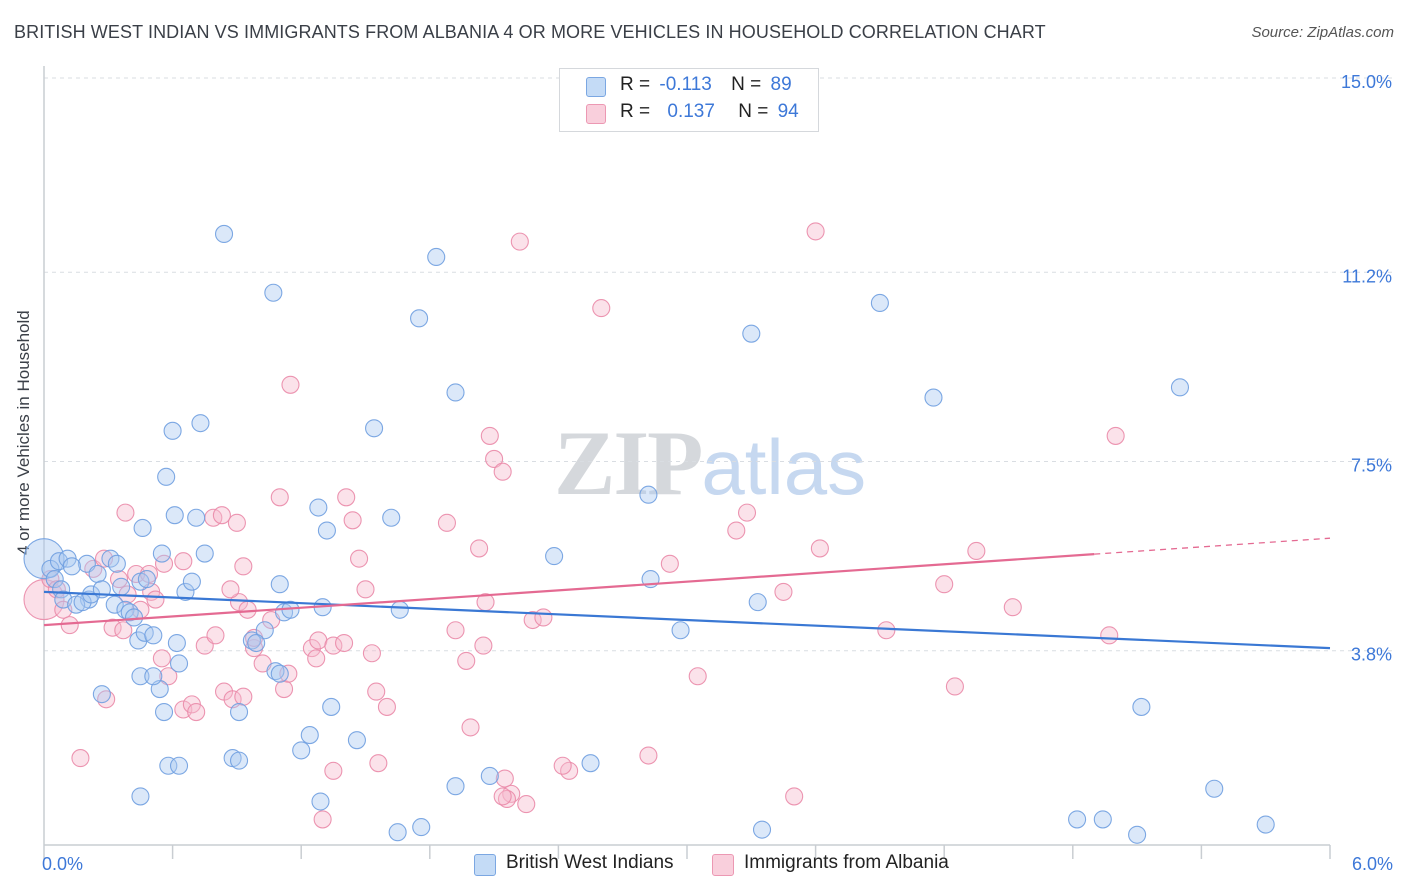  I want to click on y-tick-label: 3.8%, so click(1371, 655).